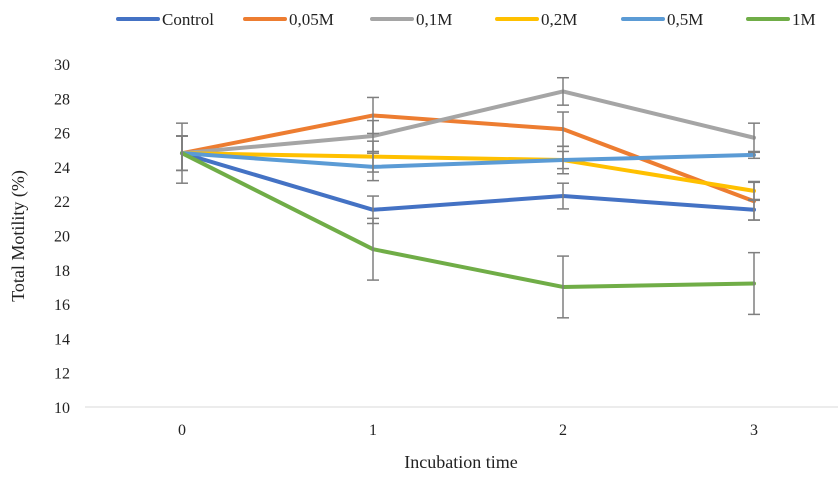 The image size is (840, 477). Describe the element at coordinates (685, 19) in the screenshot. I see `legend-label: 0,5M` at that location.